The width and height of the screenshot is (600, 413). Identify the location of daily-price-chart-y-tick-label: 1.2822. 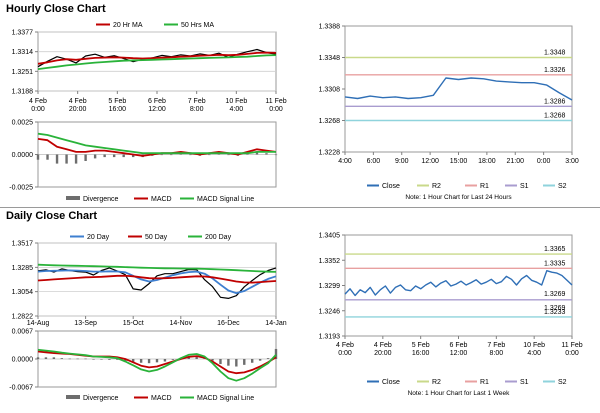
(23, 317).